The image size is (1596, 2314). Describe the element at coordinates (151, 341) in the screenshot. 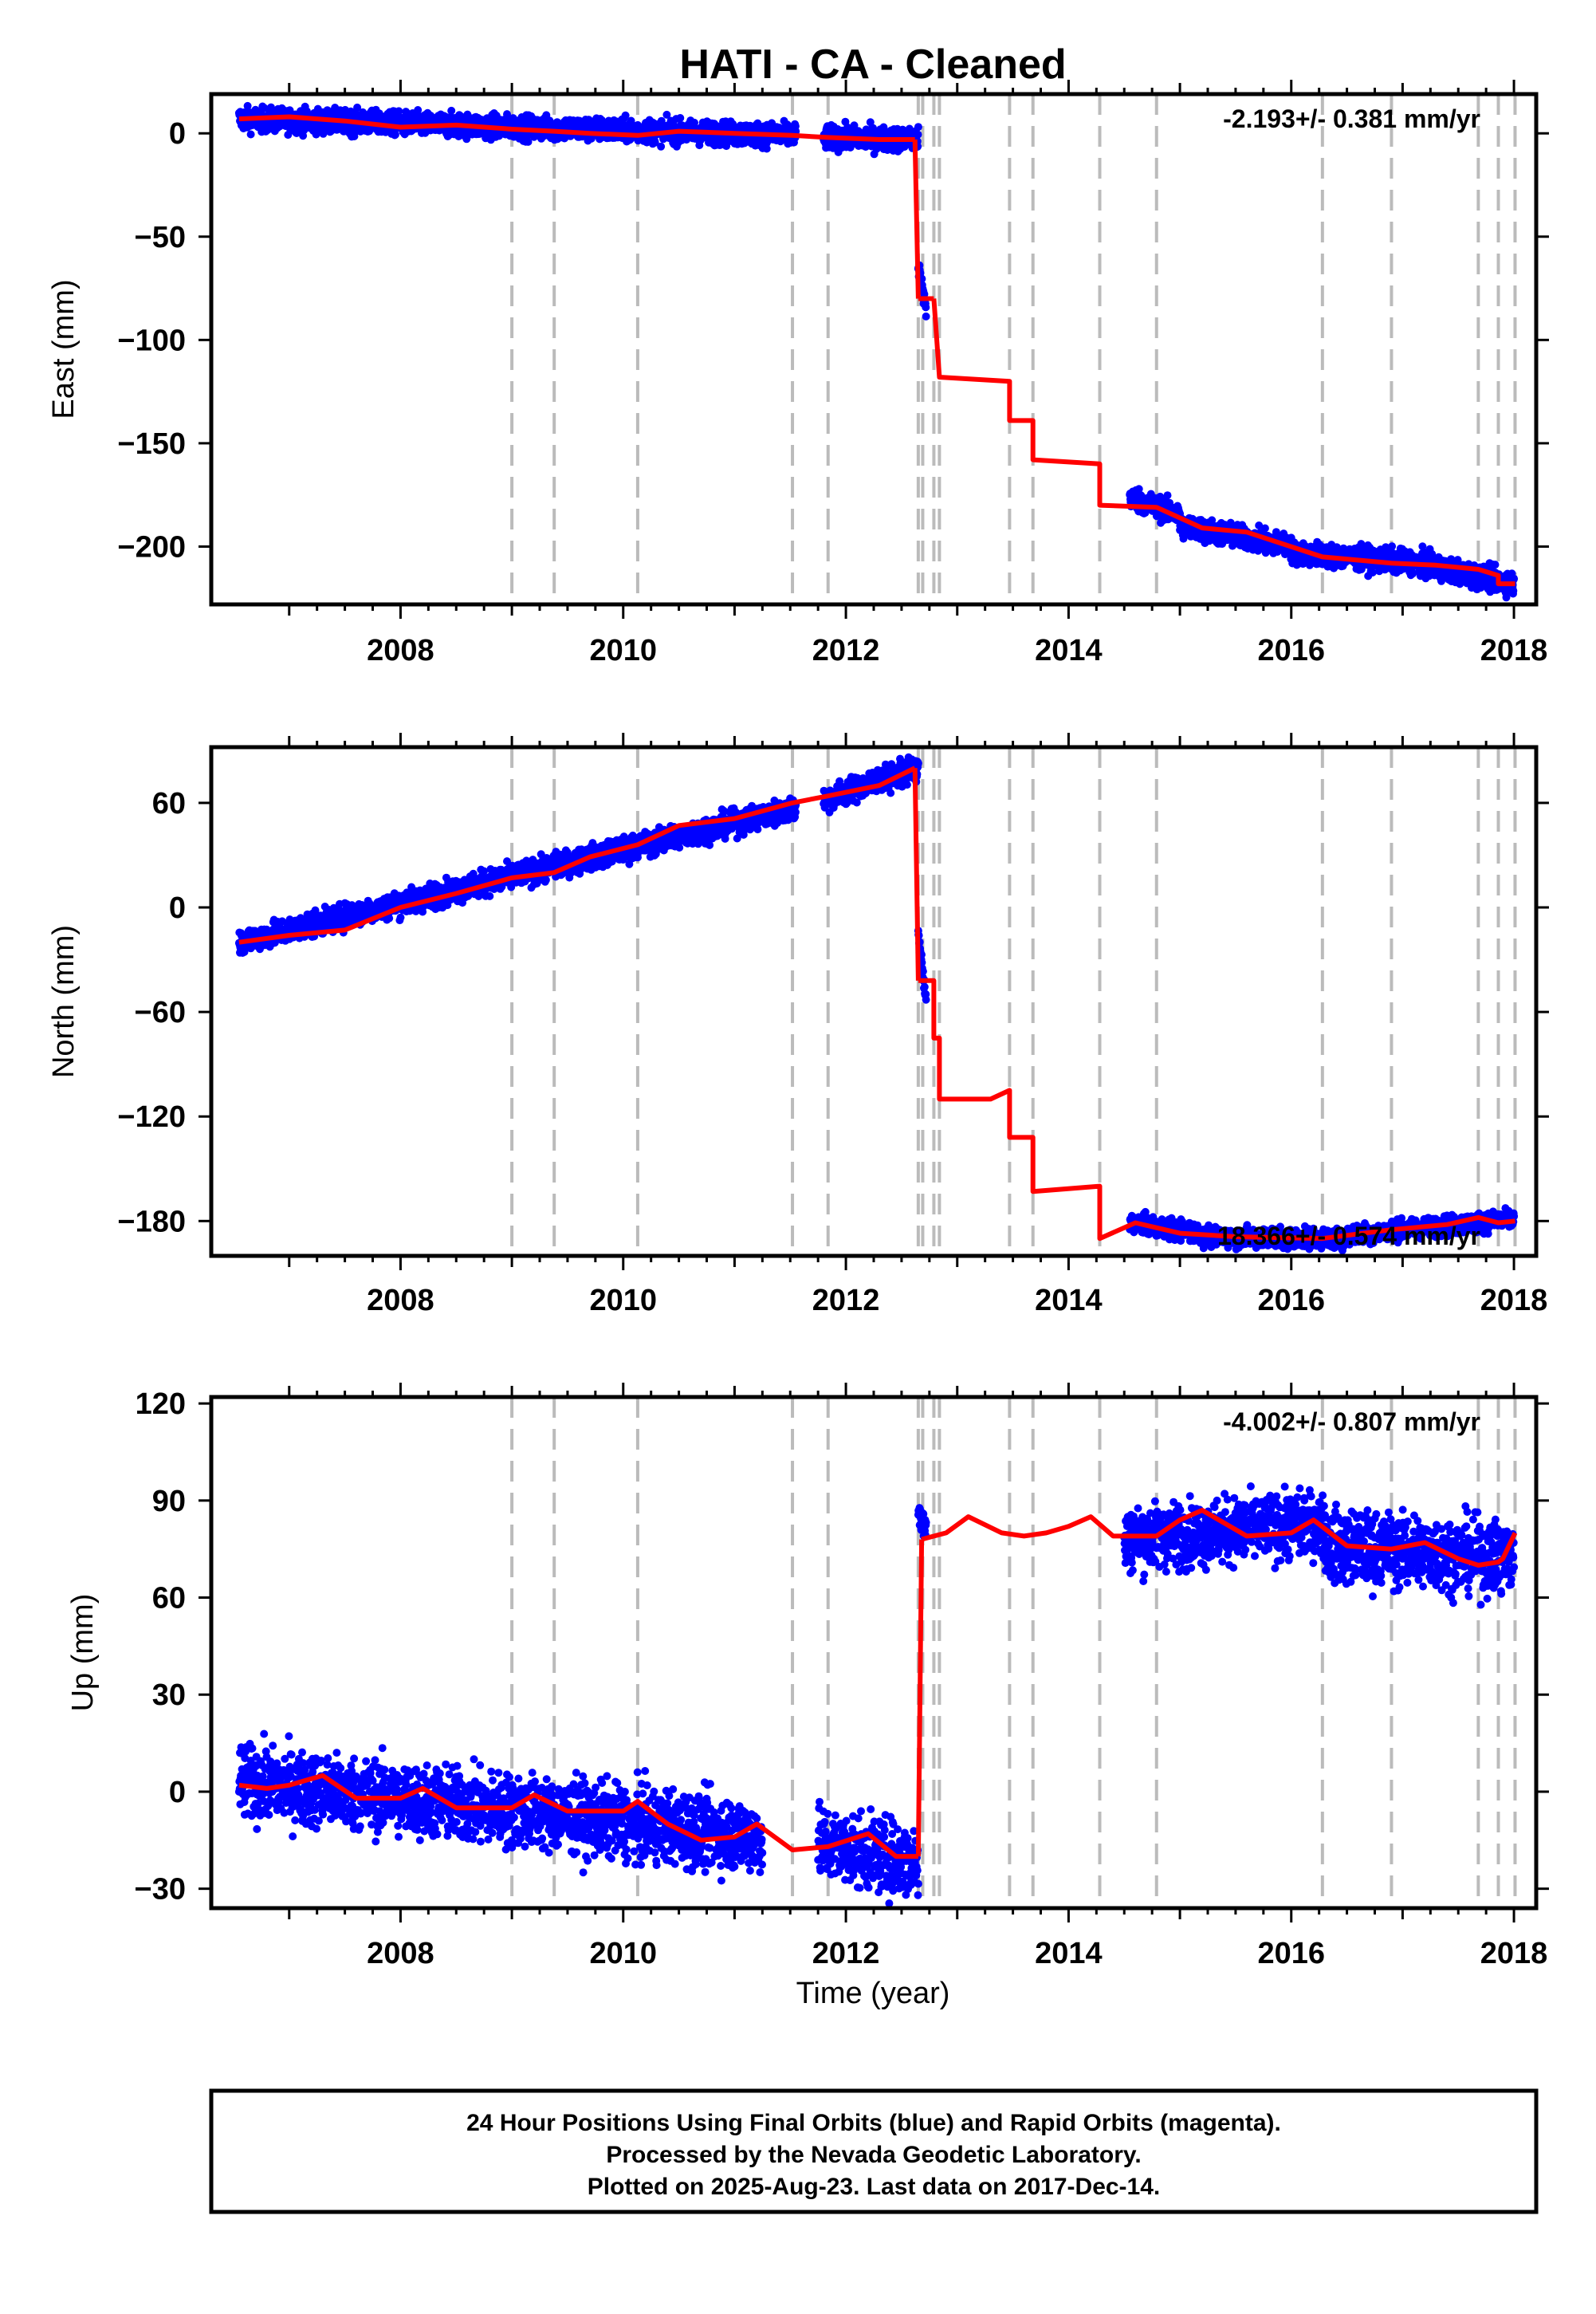

I see `y-tick-label: −100` at that location.